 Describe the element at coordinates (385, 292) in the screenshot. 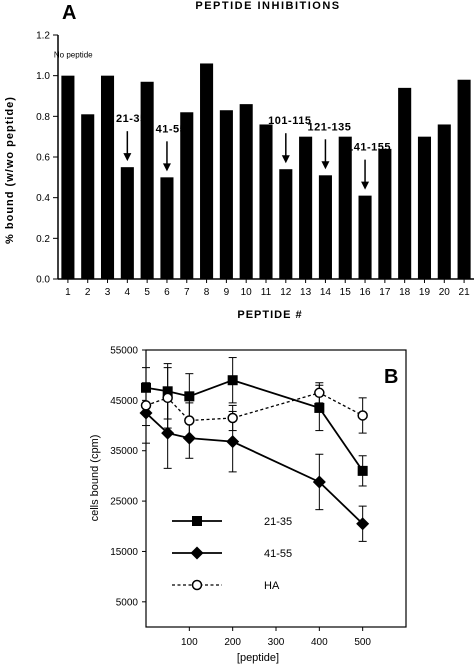

I see `a-x-tick-label: 17` at that location.